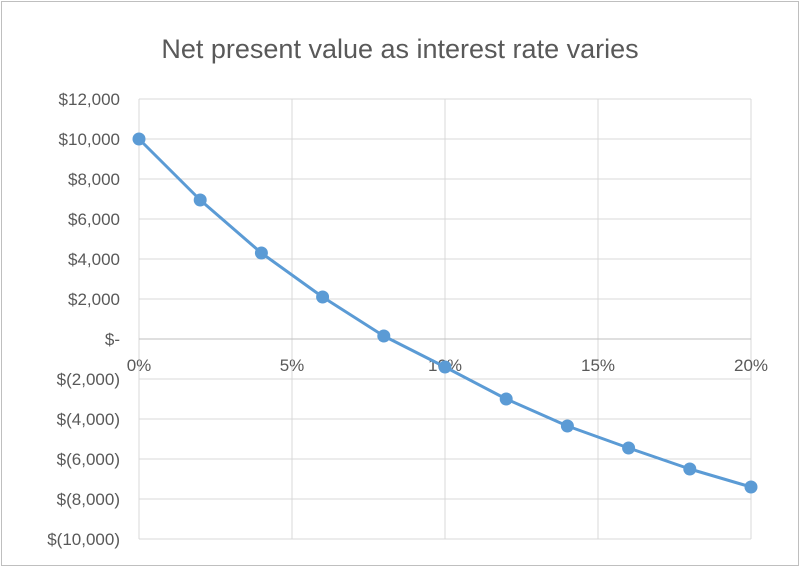 The height and width of the screenshot is (569, 802). Describe the element at coordinates (89, 139) in the screenshot. I see `y-tick-label: $10,000` at that location.